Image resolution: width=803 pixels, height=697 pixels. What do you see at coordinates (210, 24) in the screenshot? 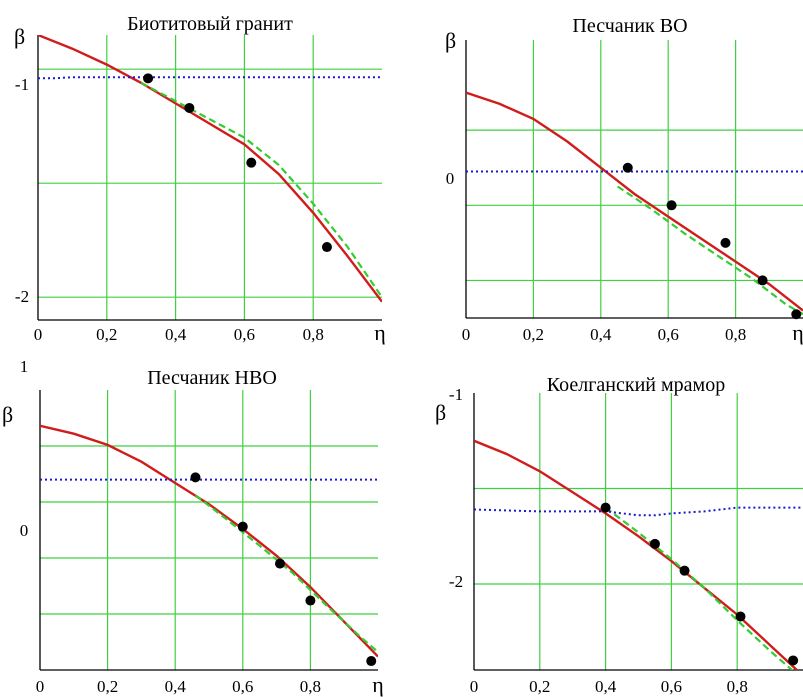
I see `chart-title: Биотитовый гранит` at bounding box center [210, 24].